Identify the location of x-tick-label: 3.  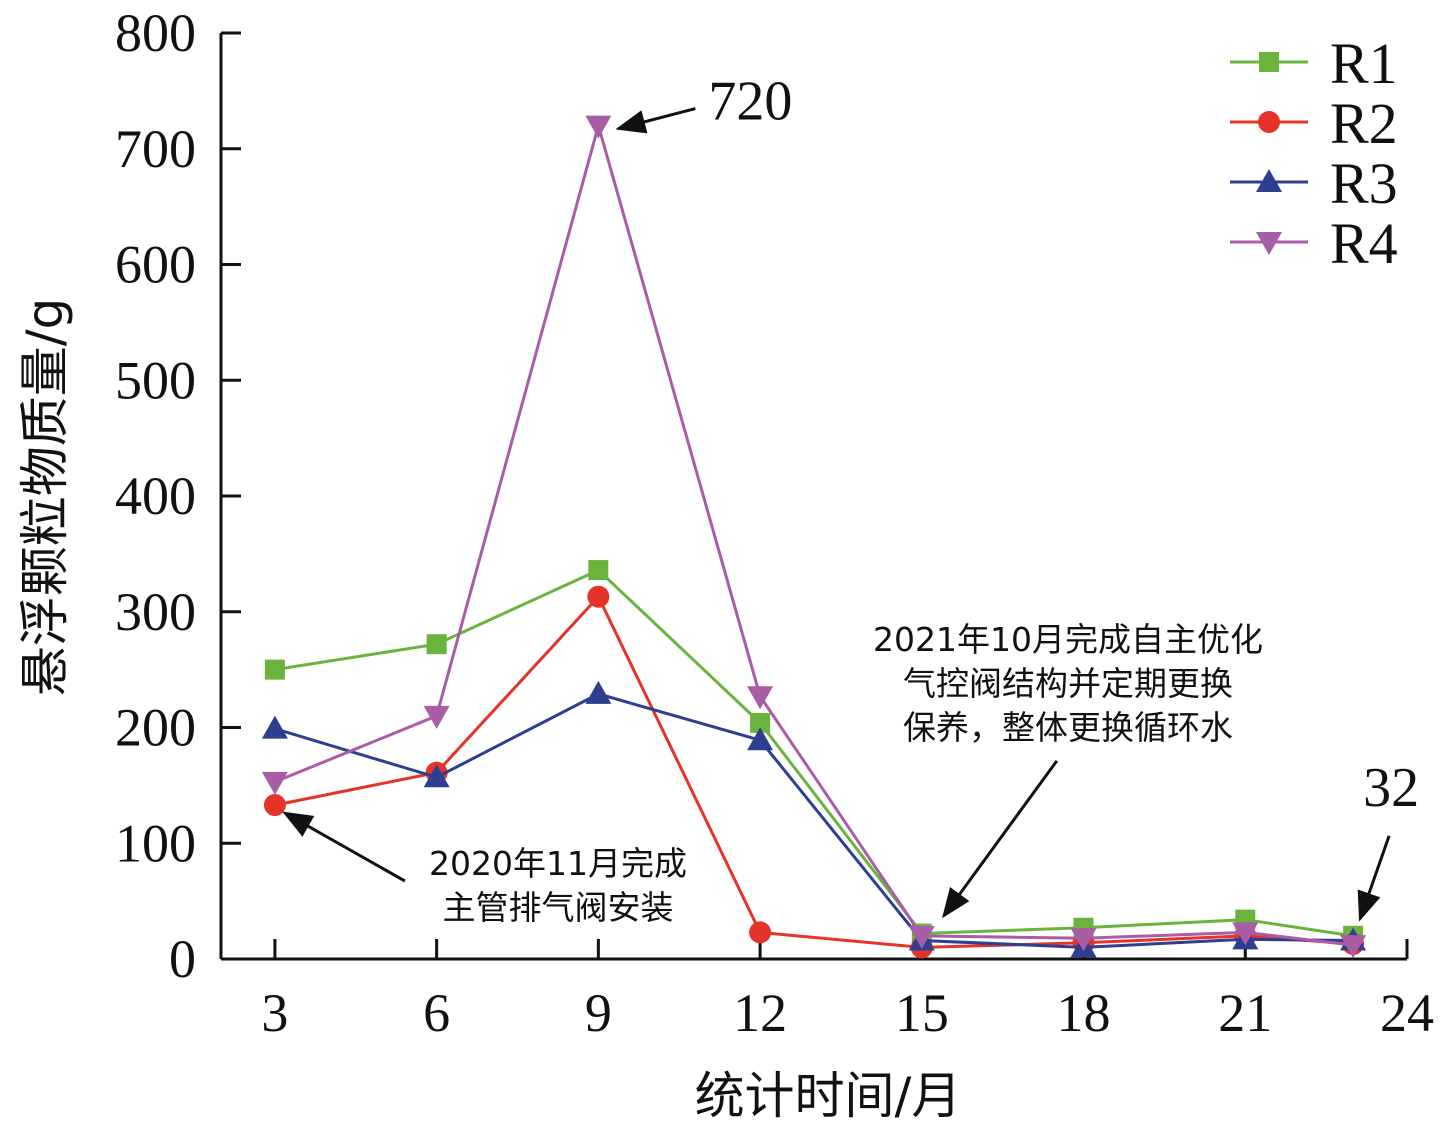
(274, 1013).